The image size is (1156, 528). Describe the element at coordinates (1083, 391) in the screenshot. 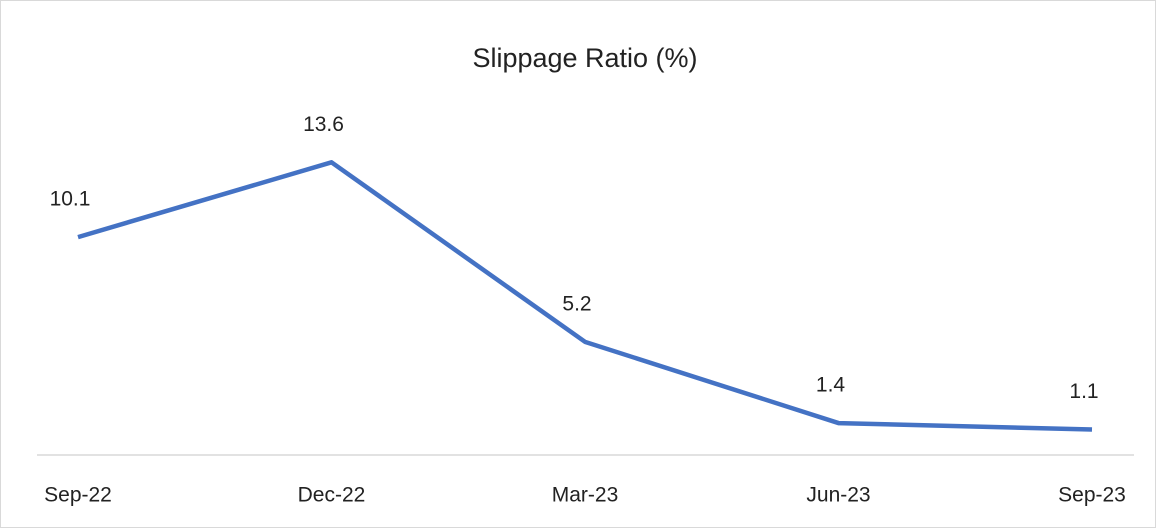

I see `data-label: 1.1` at that location.